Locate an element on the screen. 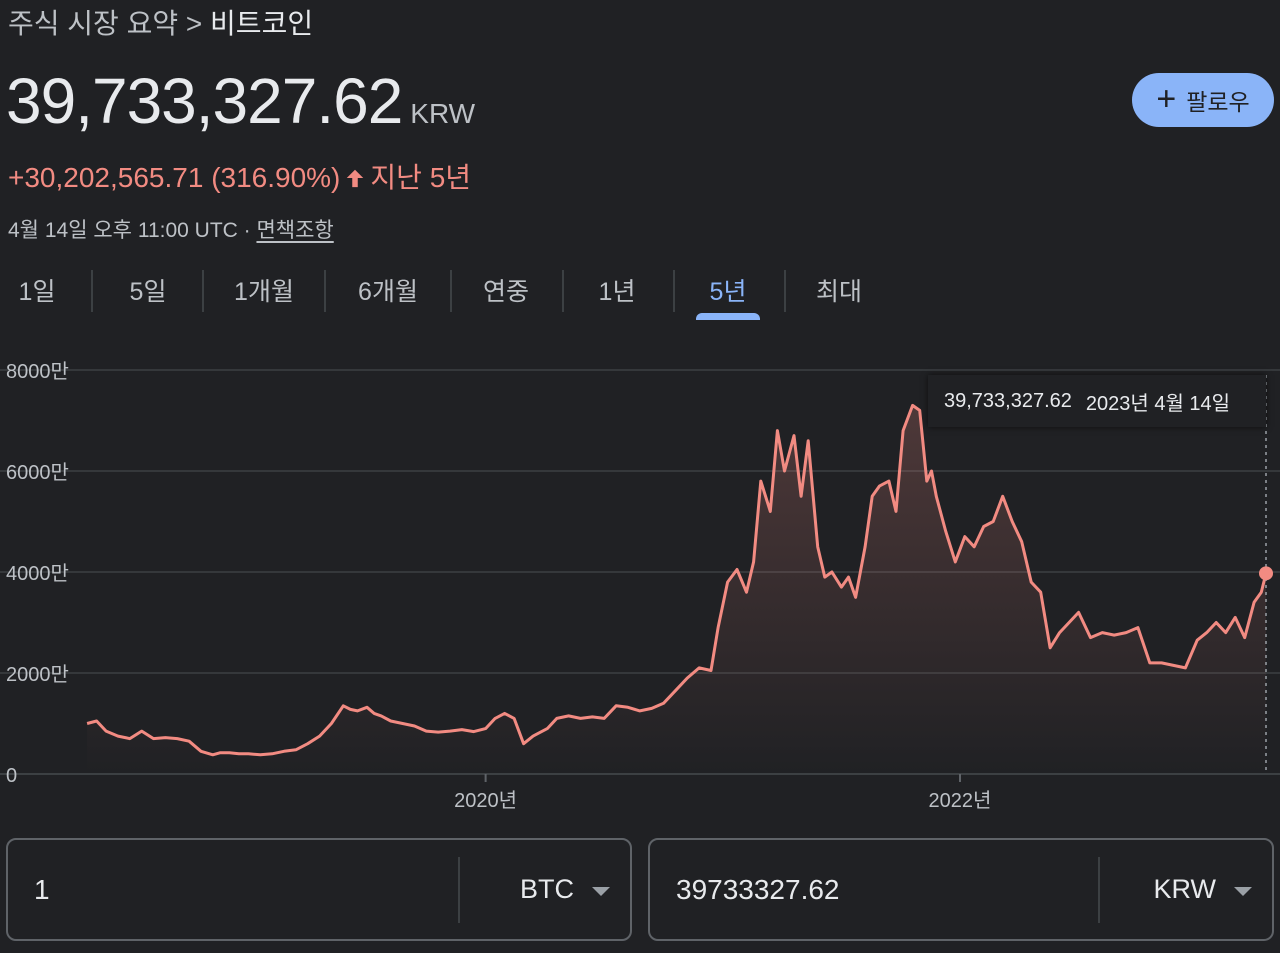 The image size is (1280, 953). converter-to: 39733327.62 KRW is located at coordinates (961, 889).